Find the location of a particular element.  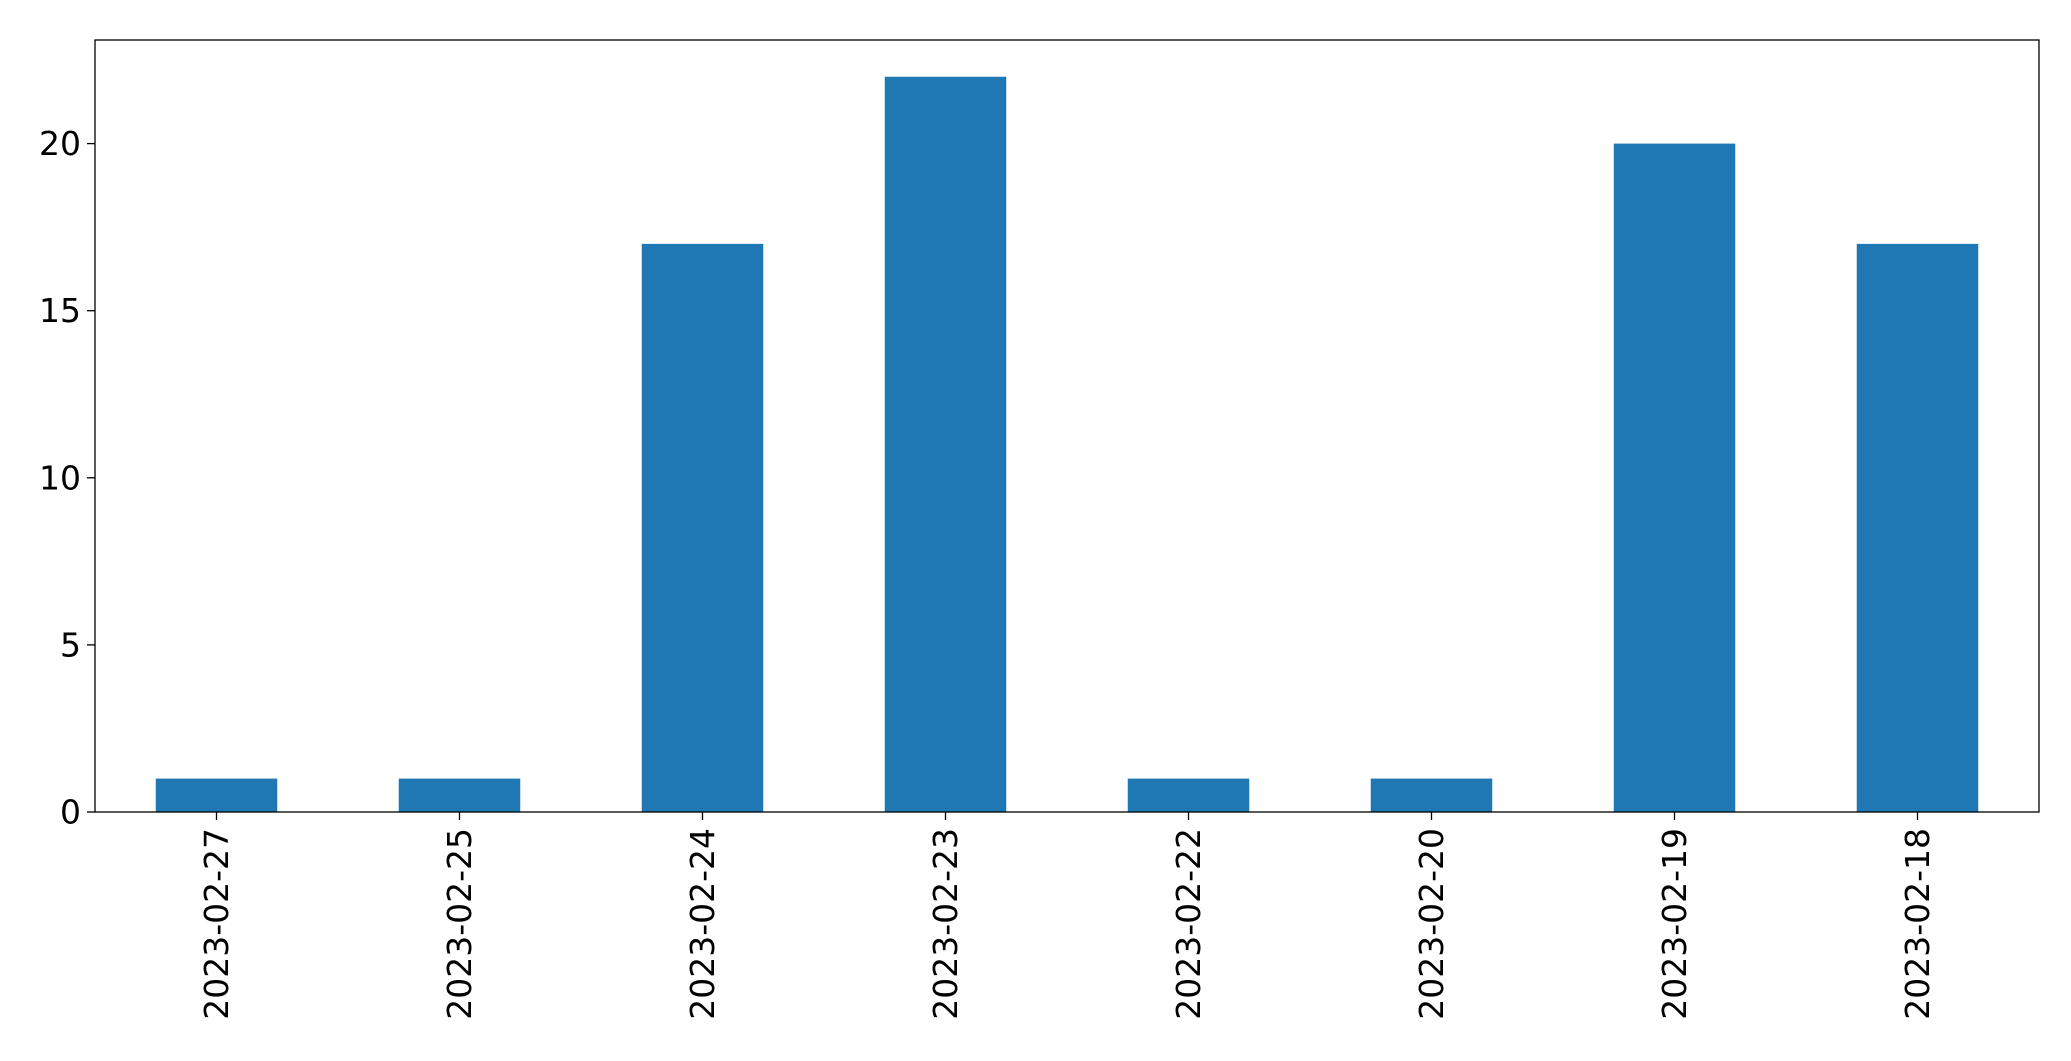

x-tick-label: 2023-02-25 is located at coordinates (459, 924).